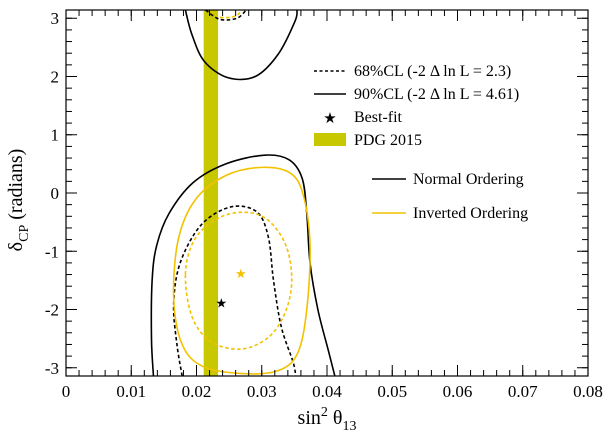 This screenshot has width=608, height=436. Describe the element at coordinates (330, 139) in the screenshot. I see `legend-pdg-swatch` at that location.